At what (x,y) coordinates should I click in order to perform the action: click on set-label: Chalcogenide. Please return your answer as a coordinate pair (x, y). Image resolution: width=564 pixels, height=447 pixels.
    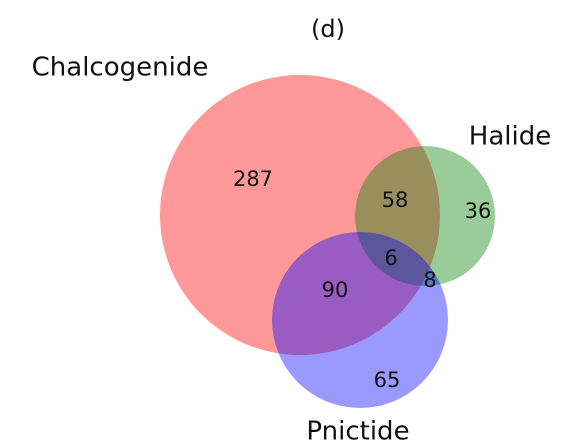
    Looking at the image, I should click on (120, 68).